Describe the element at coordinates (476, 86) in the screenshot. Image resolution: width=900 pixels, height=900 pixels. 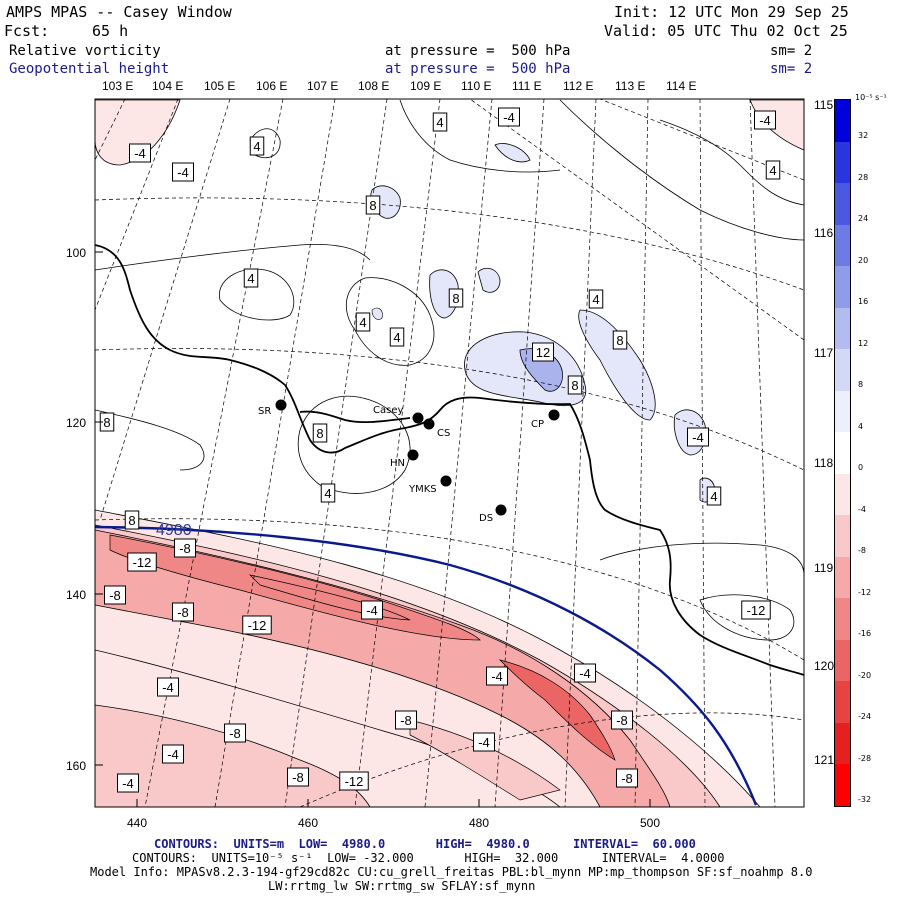
I see `top-longitude-label: 110 E` at that location.